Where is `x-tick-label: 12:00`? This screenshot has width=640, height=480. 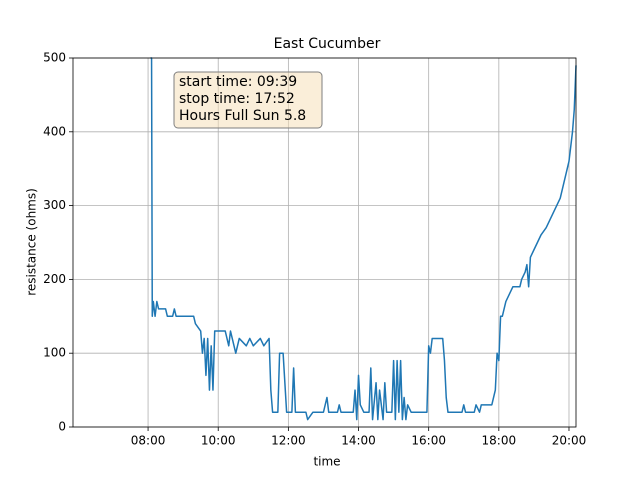 x-tick-label: 12:00 is located at coordinates (288, 441).